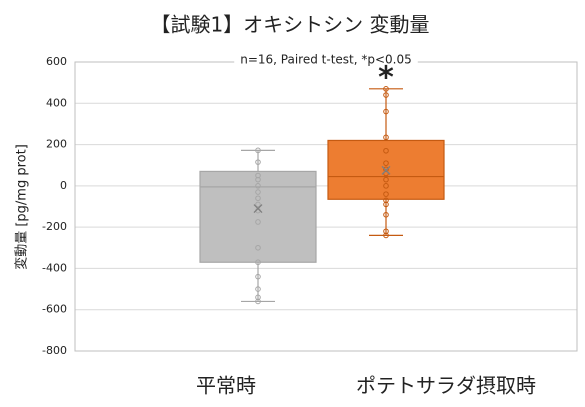 This screenshot has height=407, width=585. I want to click on subtitle-background, so click(326, 59).